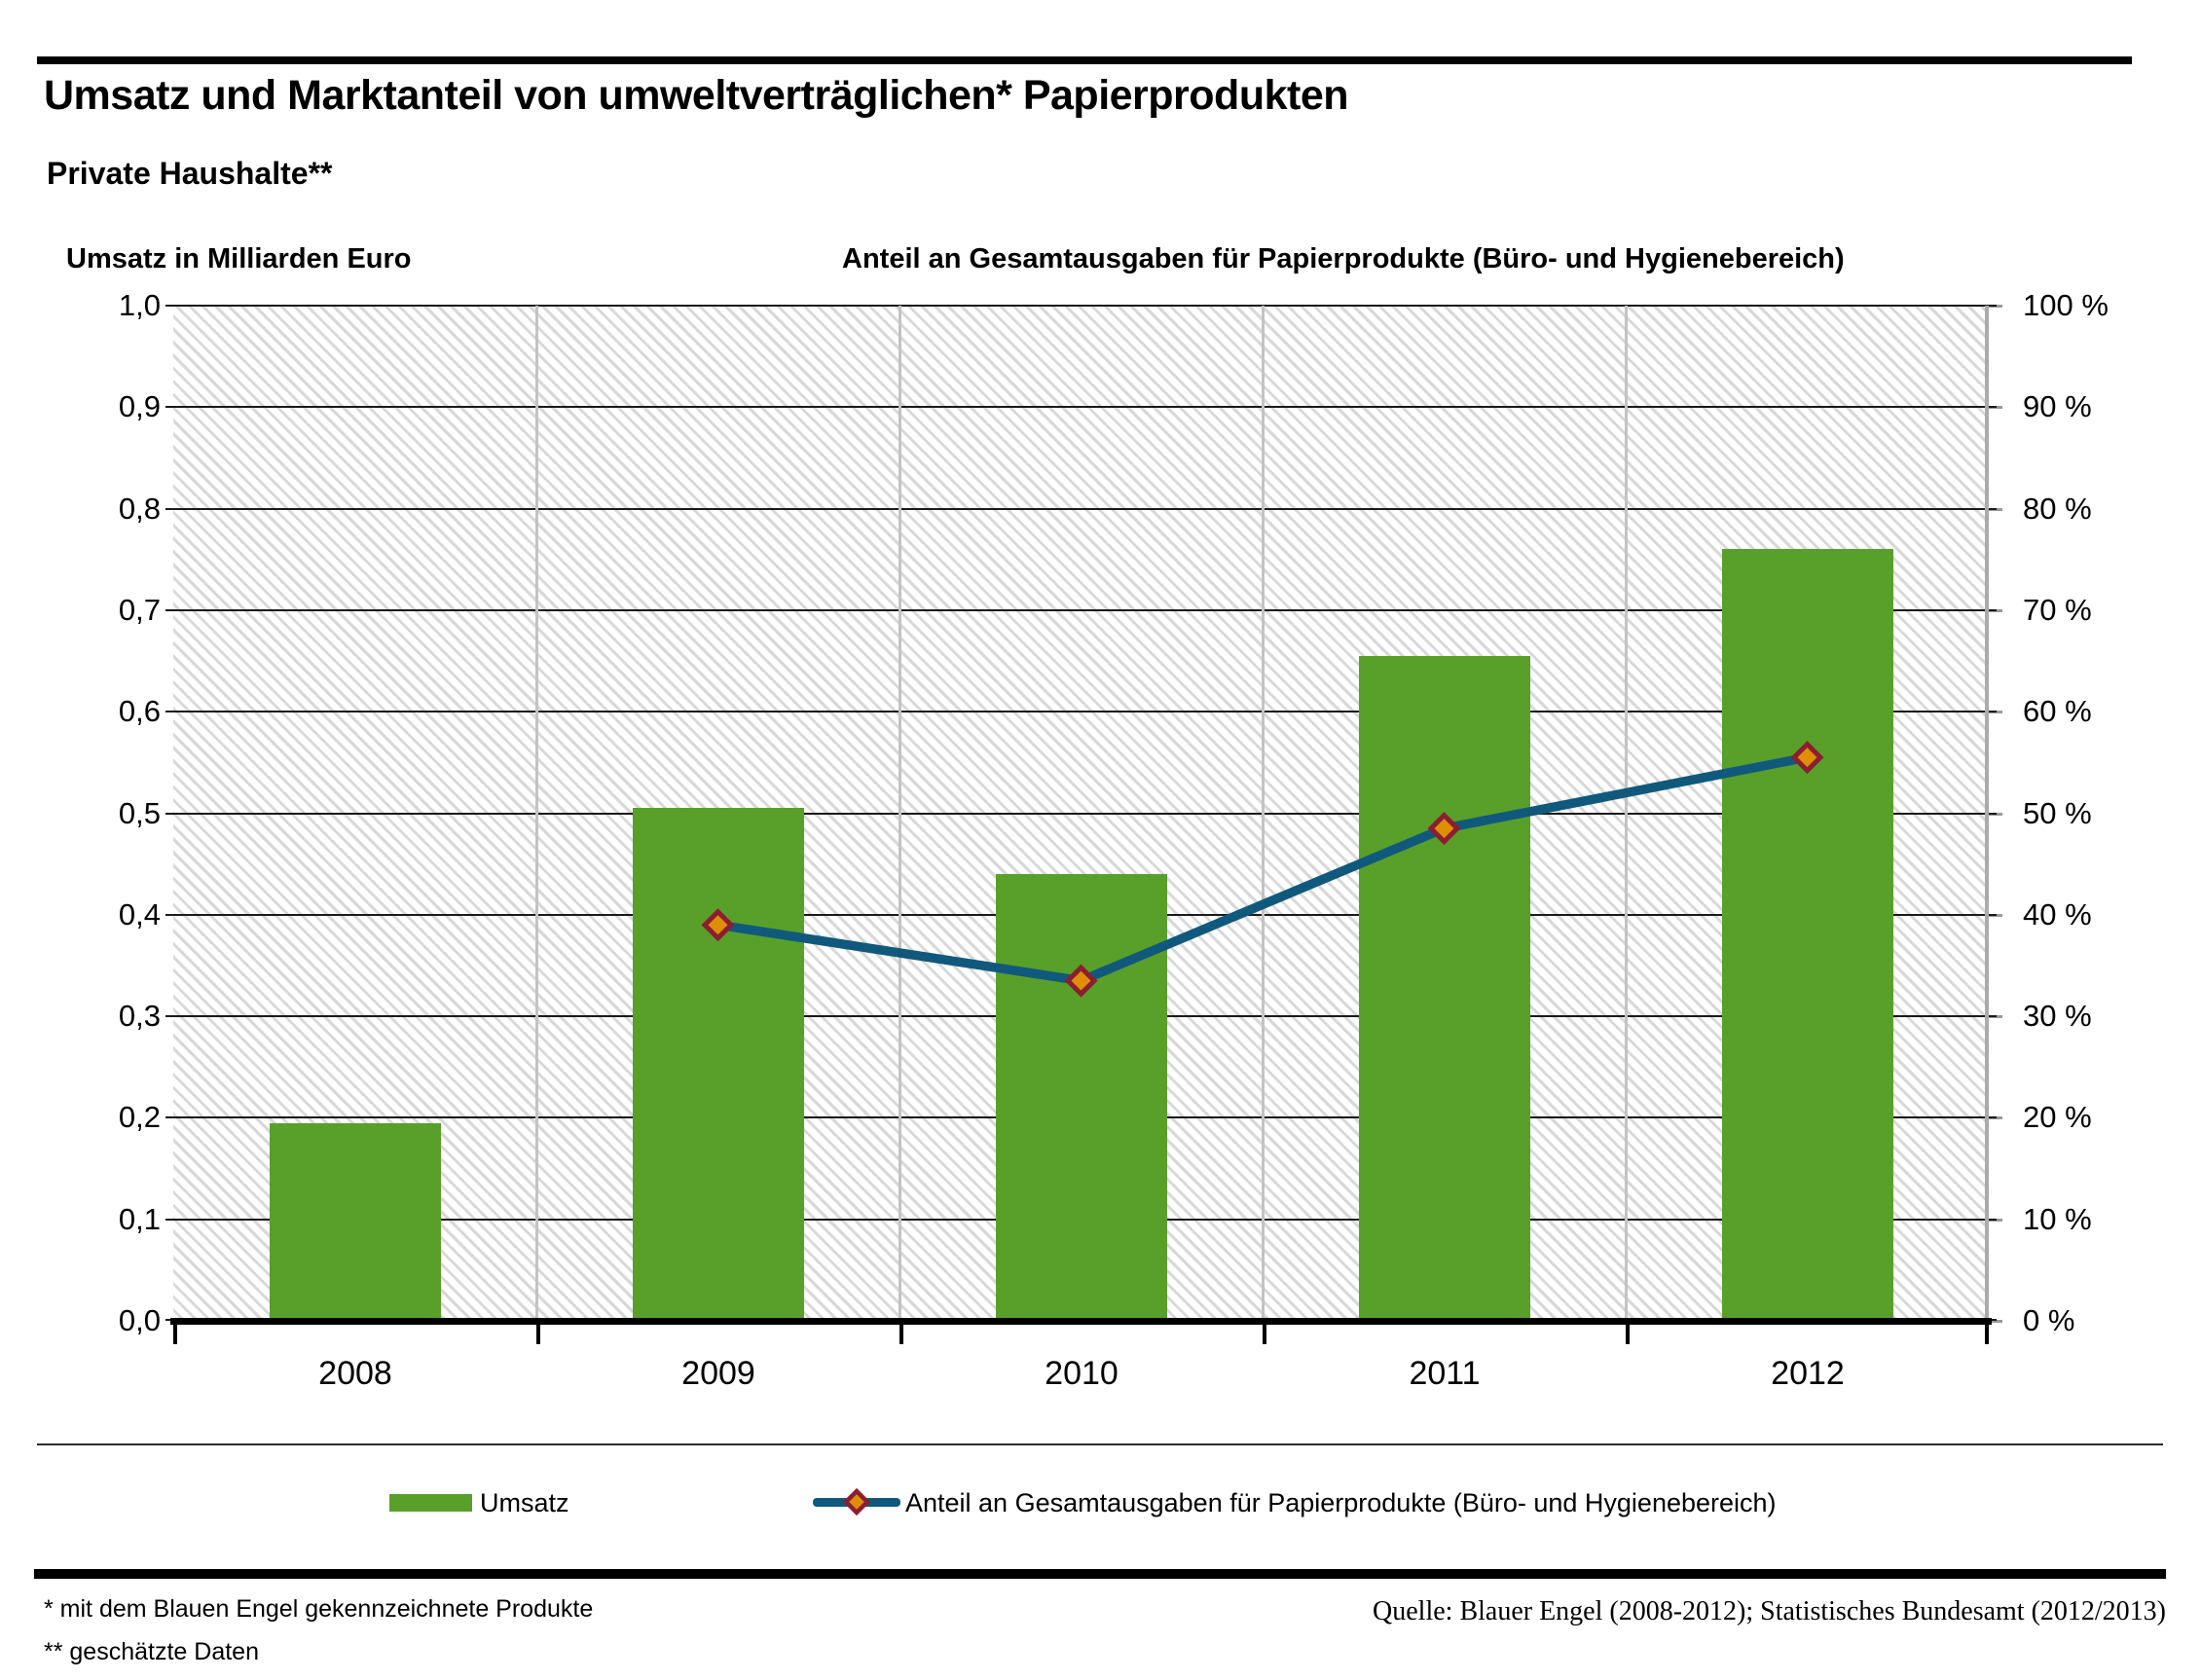  I want to click on x-axis-label-2010: 2010, so click(1082, 1373).